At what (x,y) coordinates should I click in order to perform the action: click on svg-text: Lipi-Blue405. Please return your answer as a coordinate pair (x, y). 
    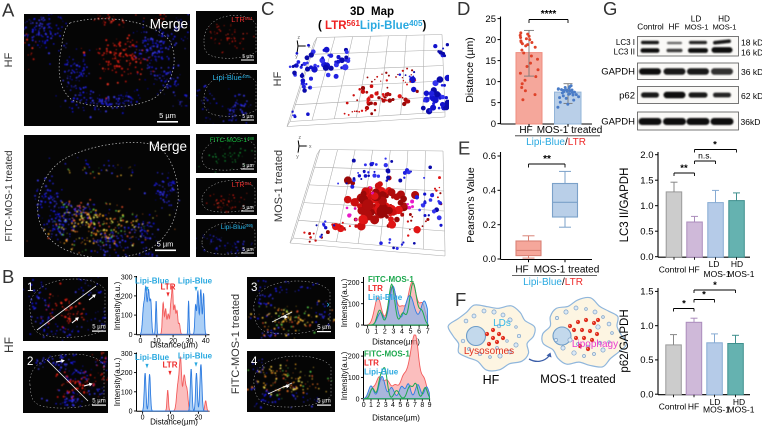
    Looking at the image, I should click on (232, 77).